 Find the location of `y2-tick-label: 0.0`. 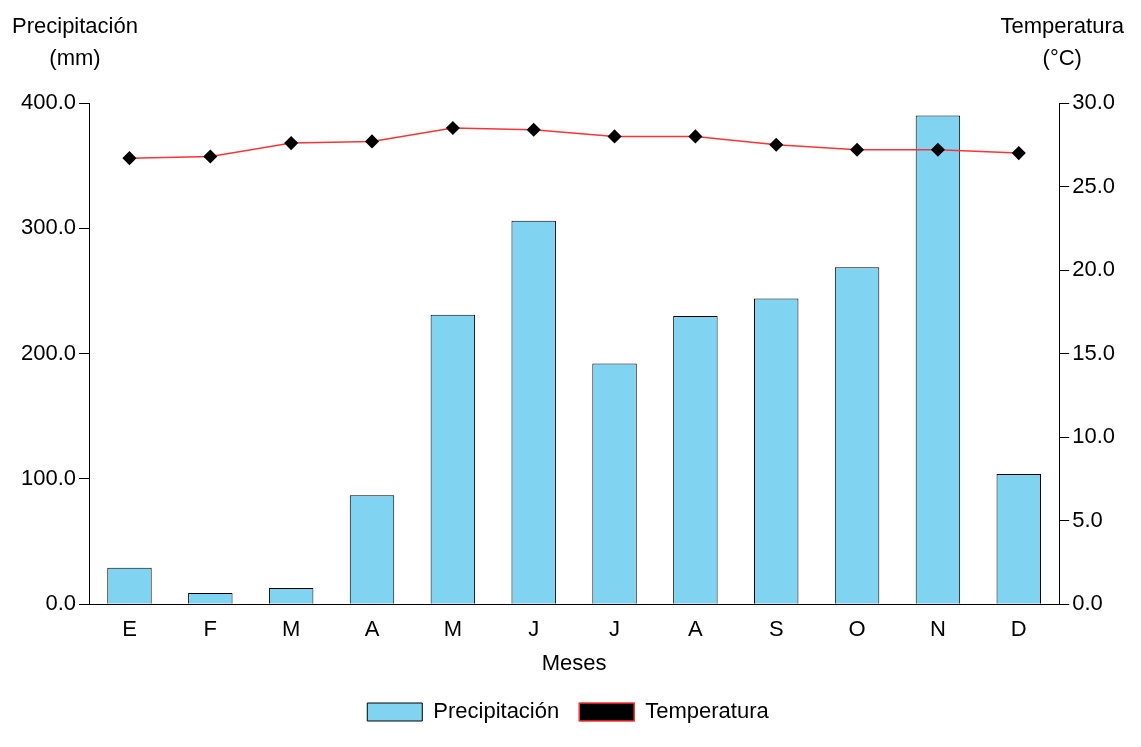

y2-tick-label: 0.0 is located at coordinates (1087, 603).